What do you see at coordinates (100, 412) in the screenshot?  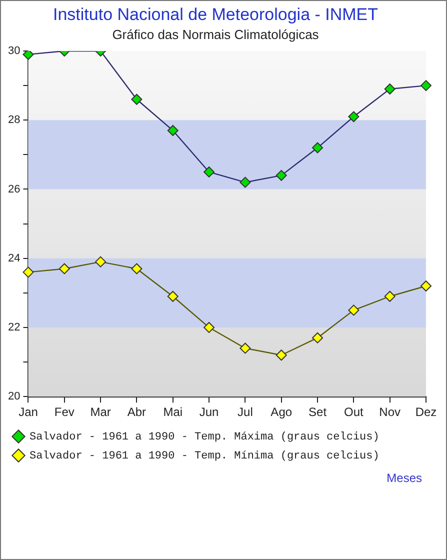 I see `x-tick-label: Mar` at bounding box center [100, 412].